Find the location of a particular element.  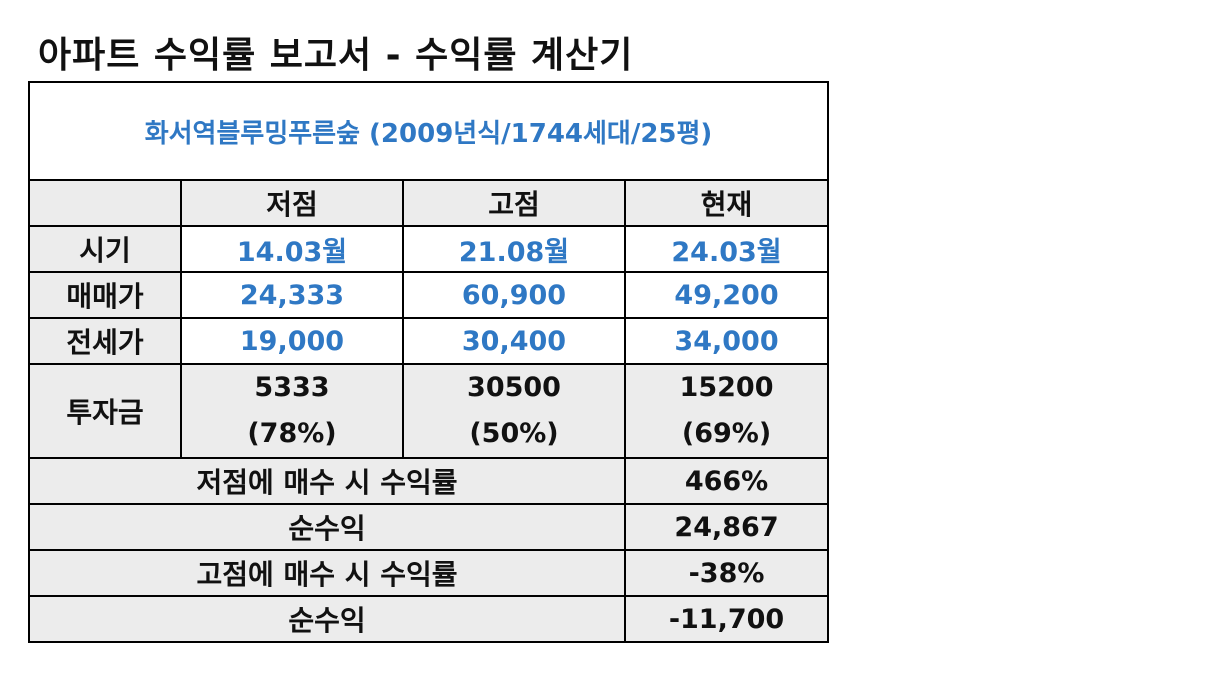

row-label-investment: 투자금 is located at coordinates (105, 411).